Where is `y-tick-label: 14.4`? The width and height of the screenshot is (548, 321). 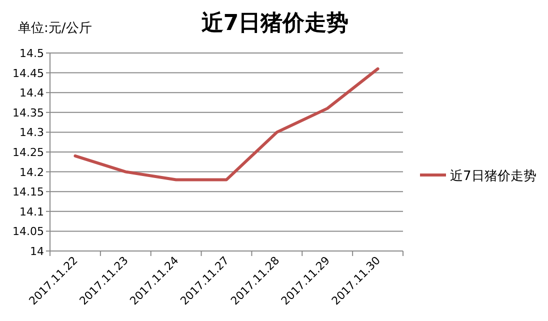 y-tick-label: 14.4 is located at coordinates (32, 93).